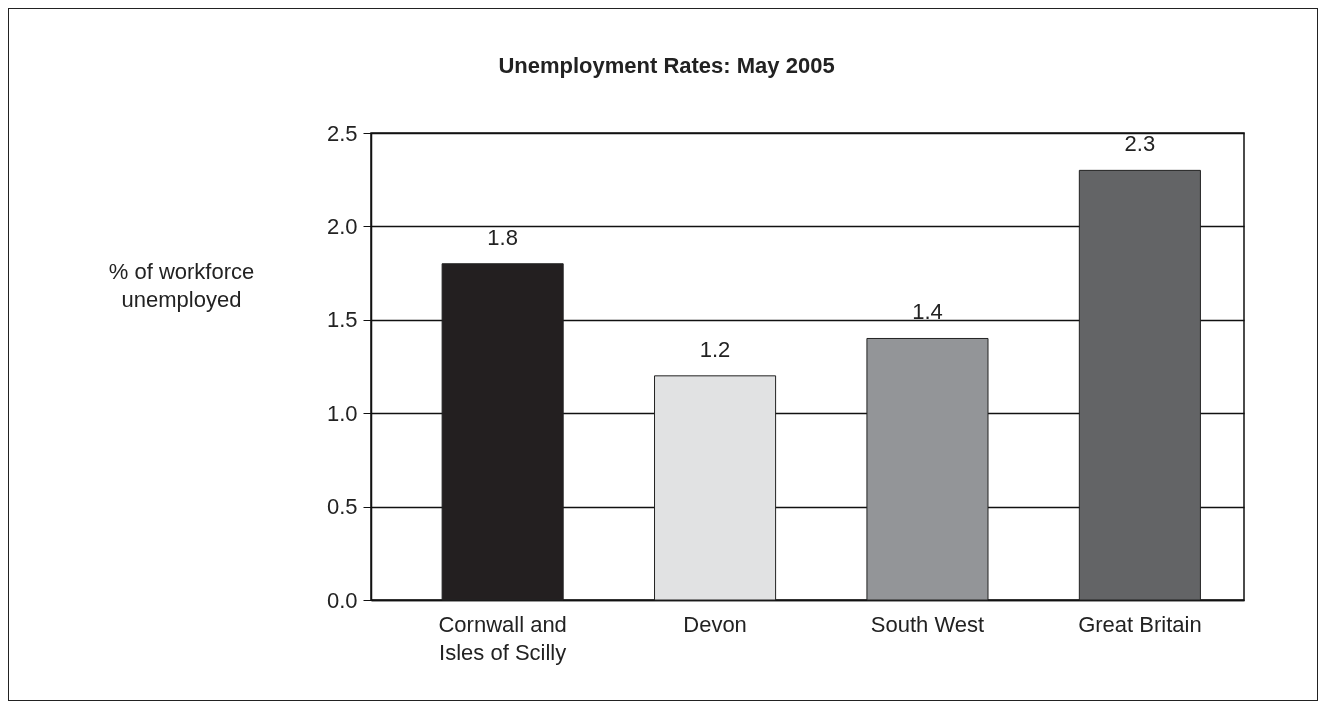 Image resolution: width=1329 pixels, height=711 pixels. I want to click on data-label: 2.3, so click(1140, 144).